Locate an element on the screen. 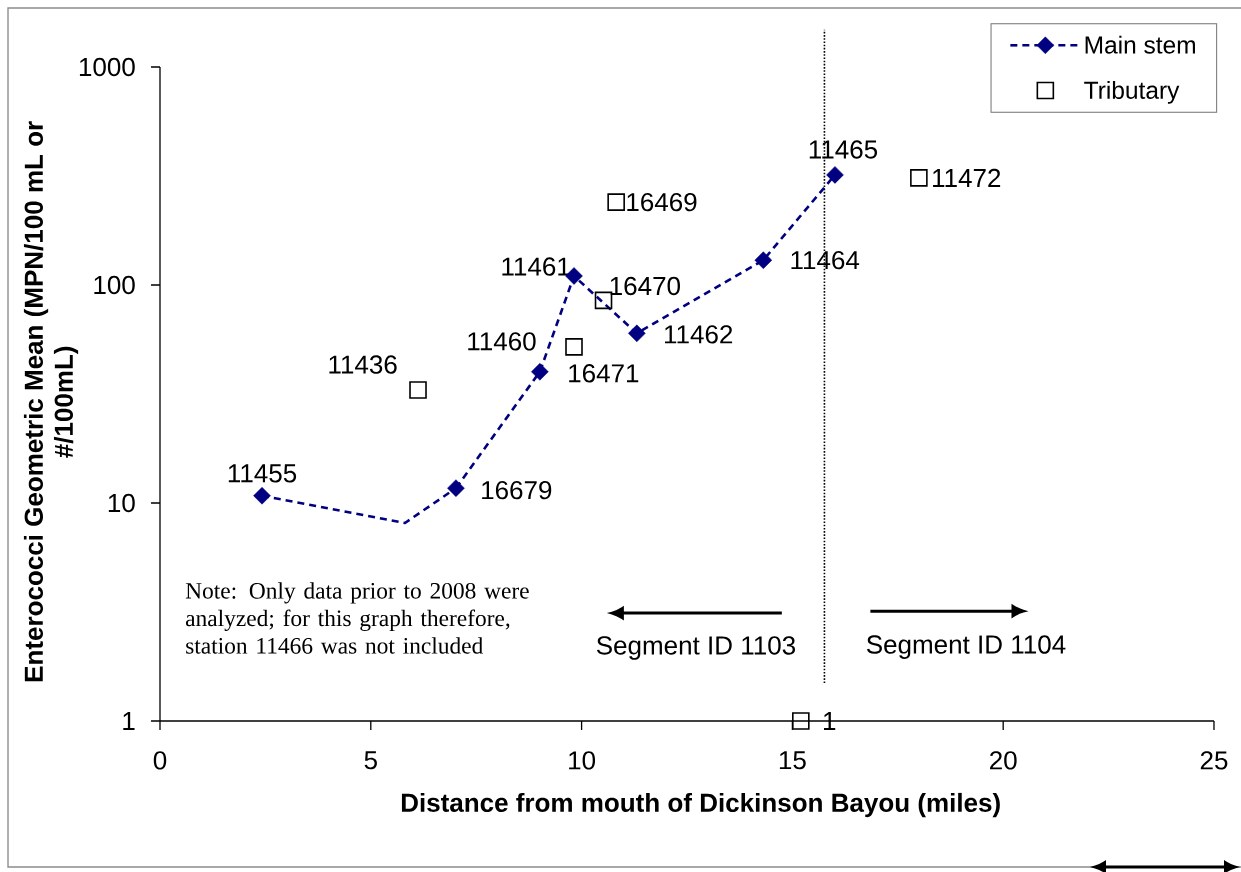  y-tick-label: 1000 is located at coordinates (107, 67).